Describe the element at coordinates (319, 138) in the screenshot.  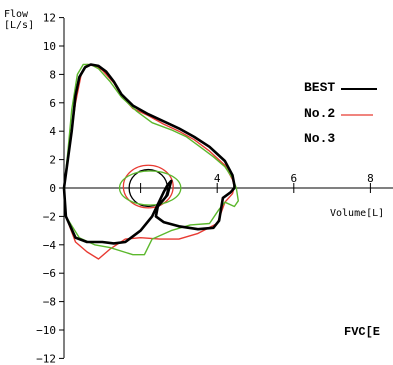
I see `legend-label-no3: No.3` at that location.